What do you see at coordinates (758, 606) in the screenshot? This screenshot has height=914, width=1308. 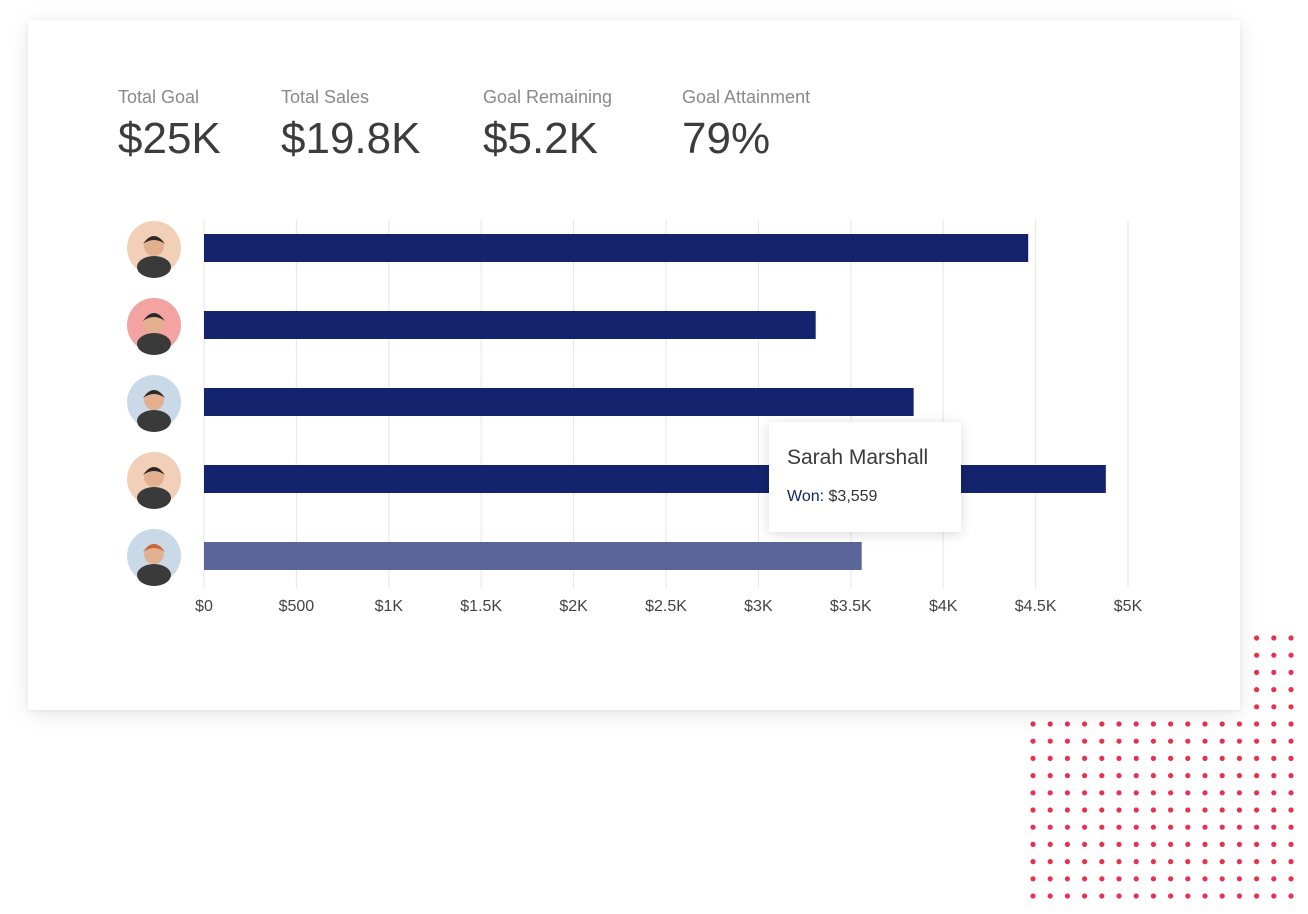 I see `x-tick-label: $3K` at bounding box center [758, 606].